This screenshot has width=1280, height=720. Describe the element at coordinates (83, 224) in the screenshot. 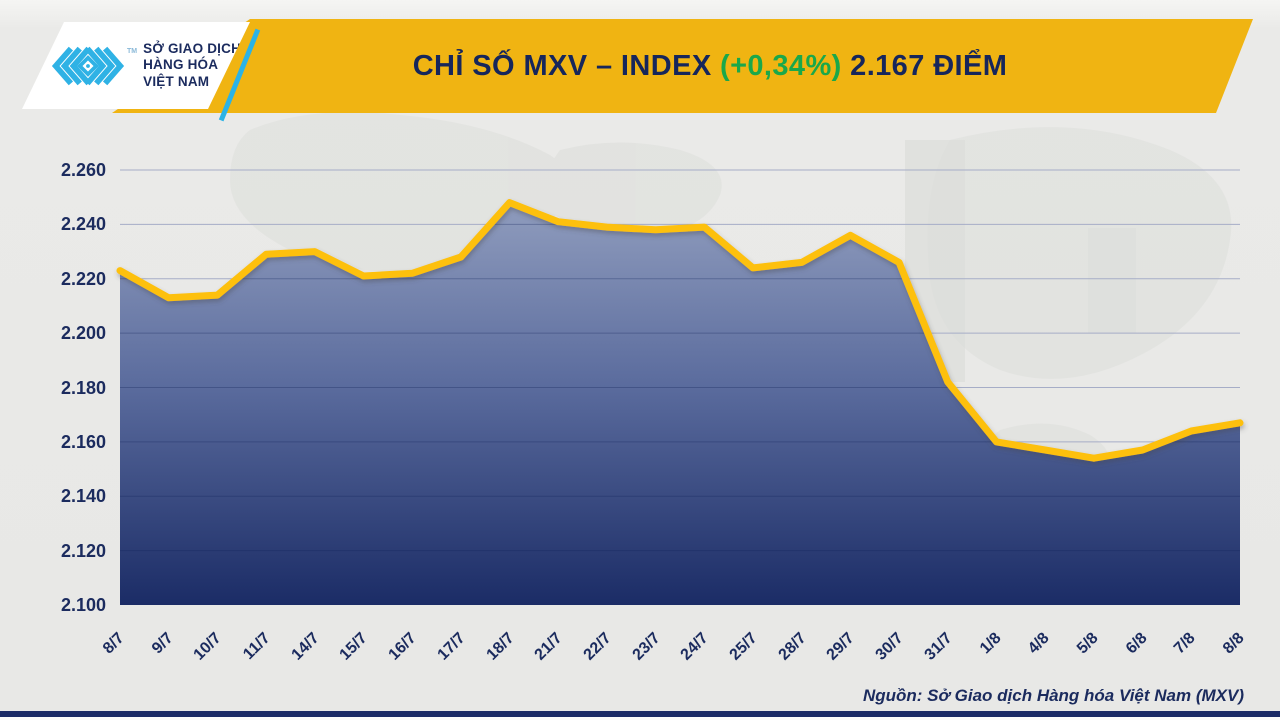

I see `y-axis-label: 2.240` at that location.